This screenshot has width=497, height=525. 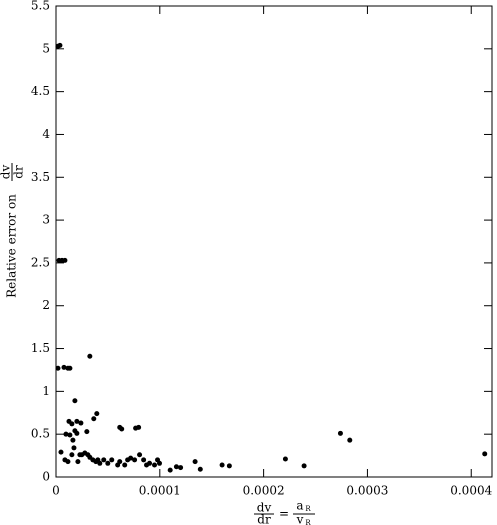 What do you see at coordinates (46, 477) in the screenshot?
I see `y-tick-label: 0` at bounding box center [46, 477].